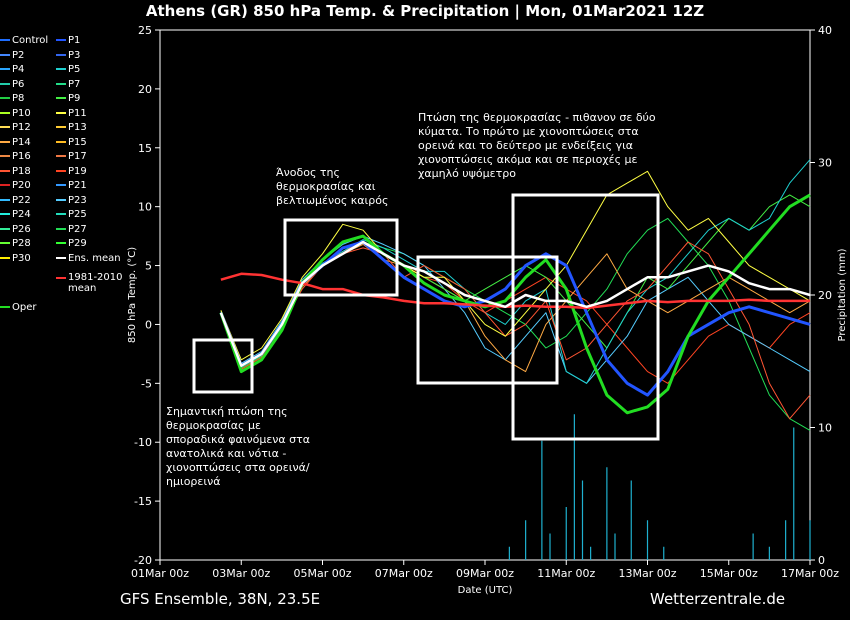  What do you see at coordinates (77, 171) in the screenshot?
I see `legend-label: P19` at bounding box center [77, 171].